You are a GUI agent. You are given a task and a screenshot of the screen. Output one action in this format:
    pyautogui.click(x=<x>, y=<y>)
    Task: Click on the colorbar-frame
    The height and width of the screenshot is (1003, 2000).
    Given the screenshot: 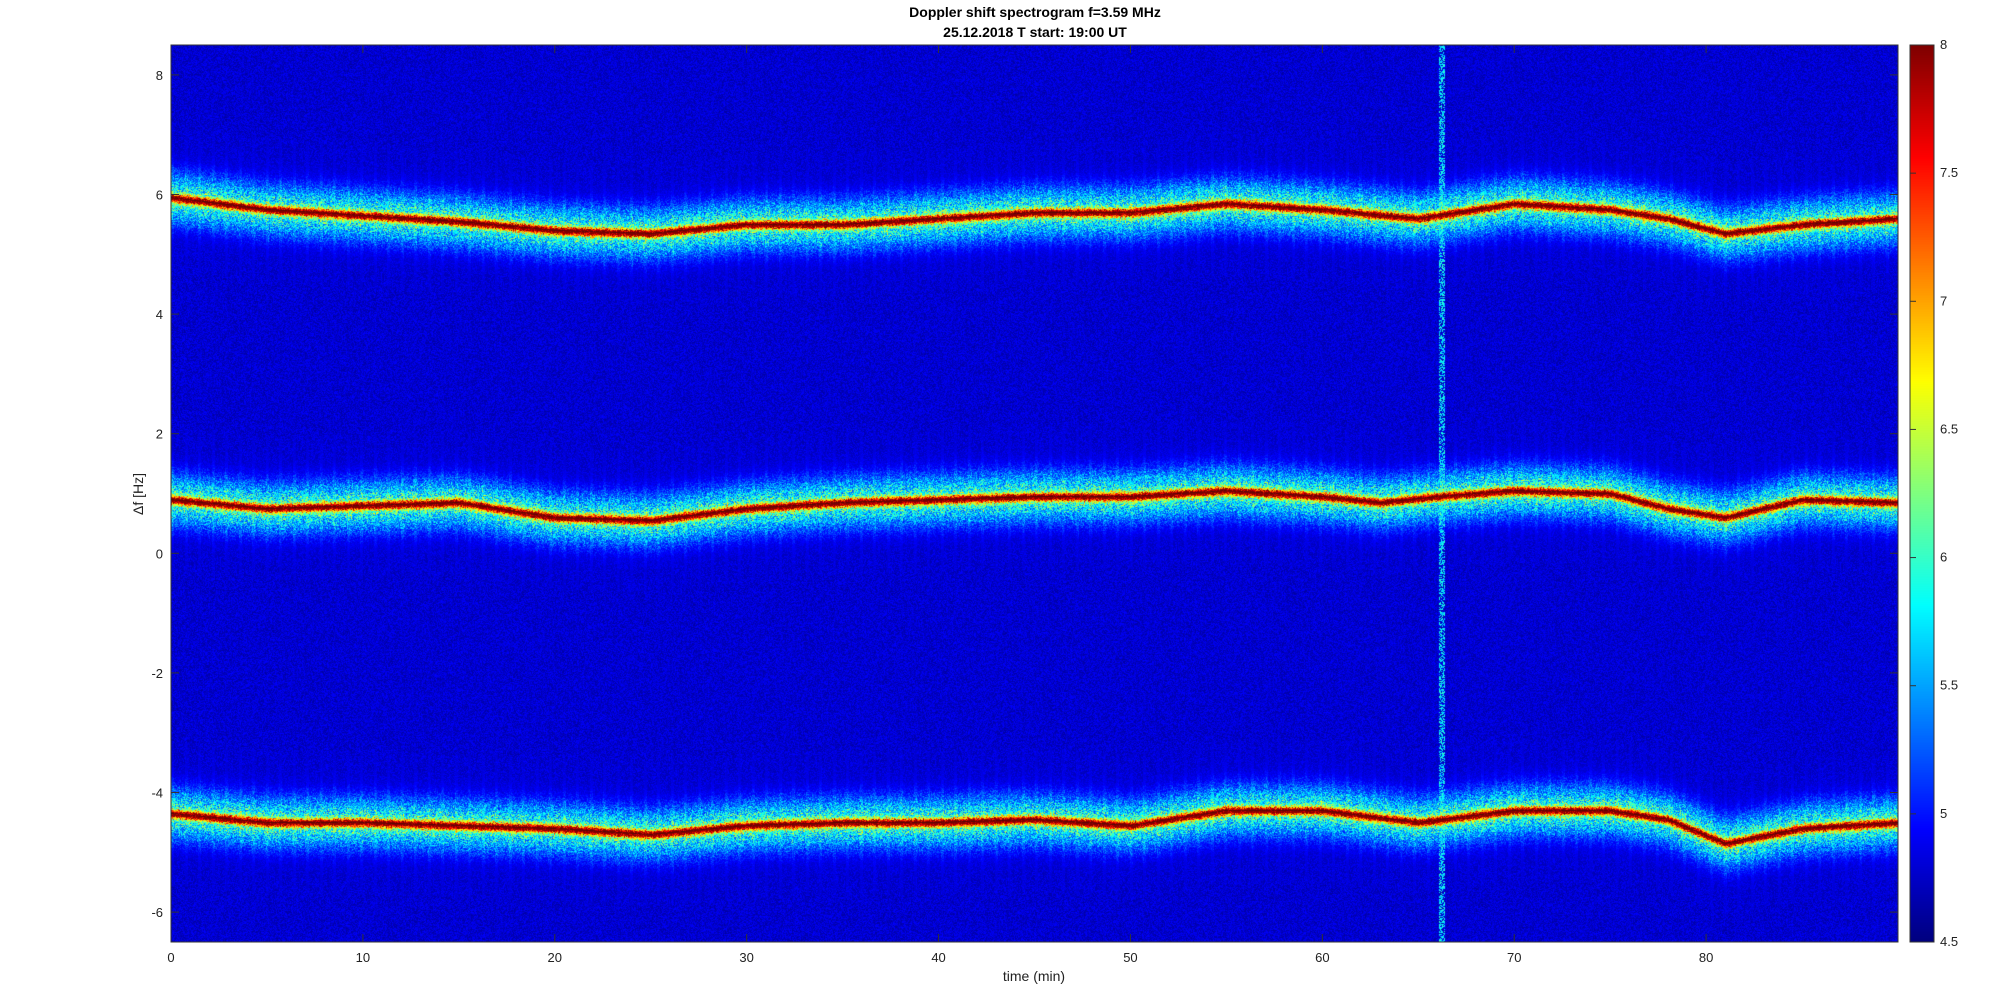 What is the action you would take?
    pyautogui.click(x=1922, y=493)
    